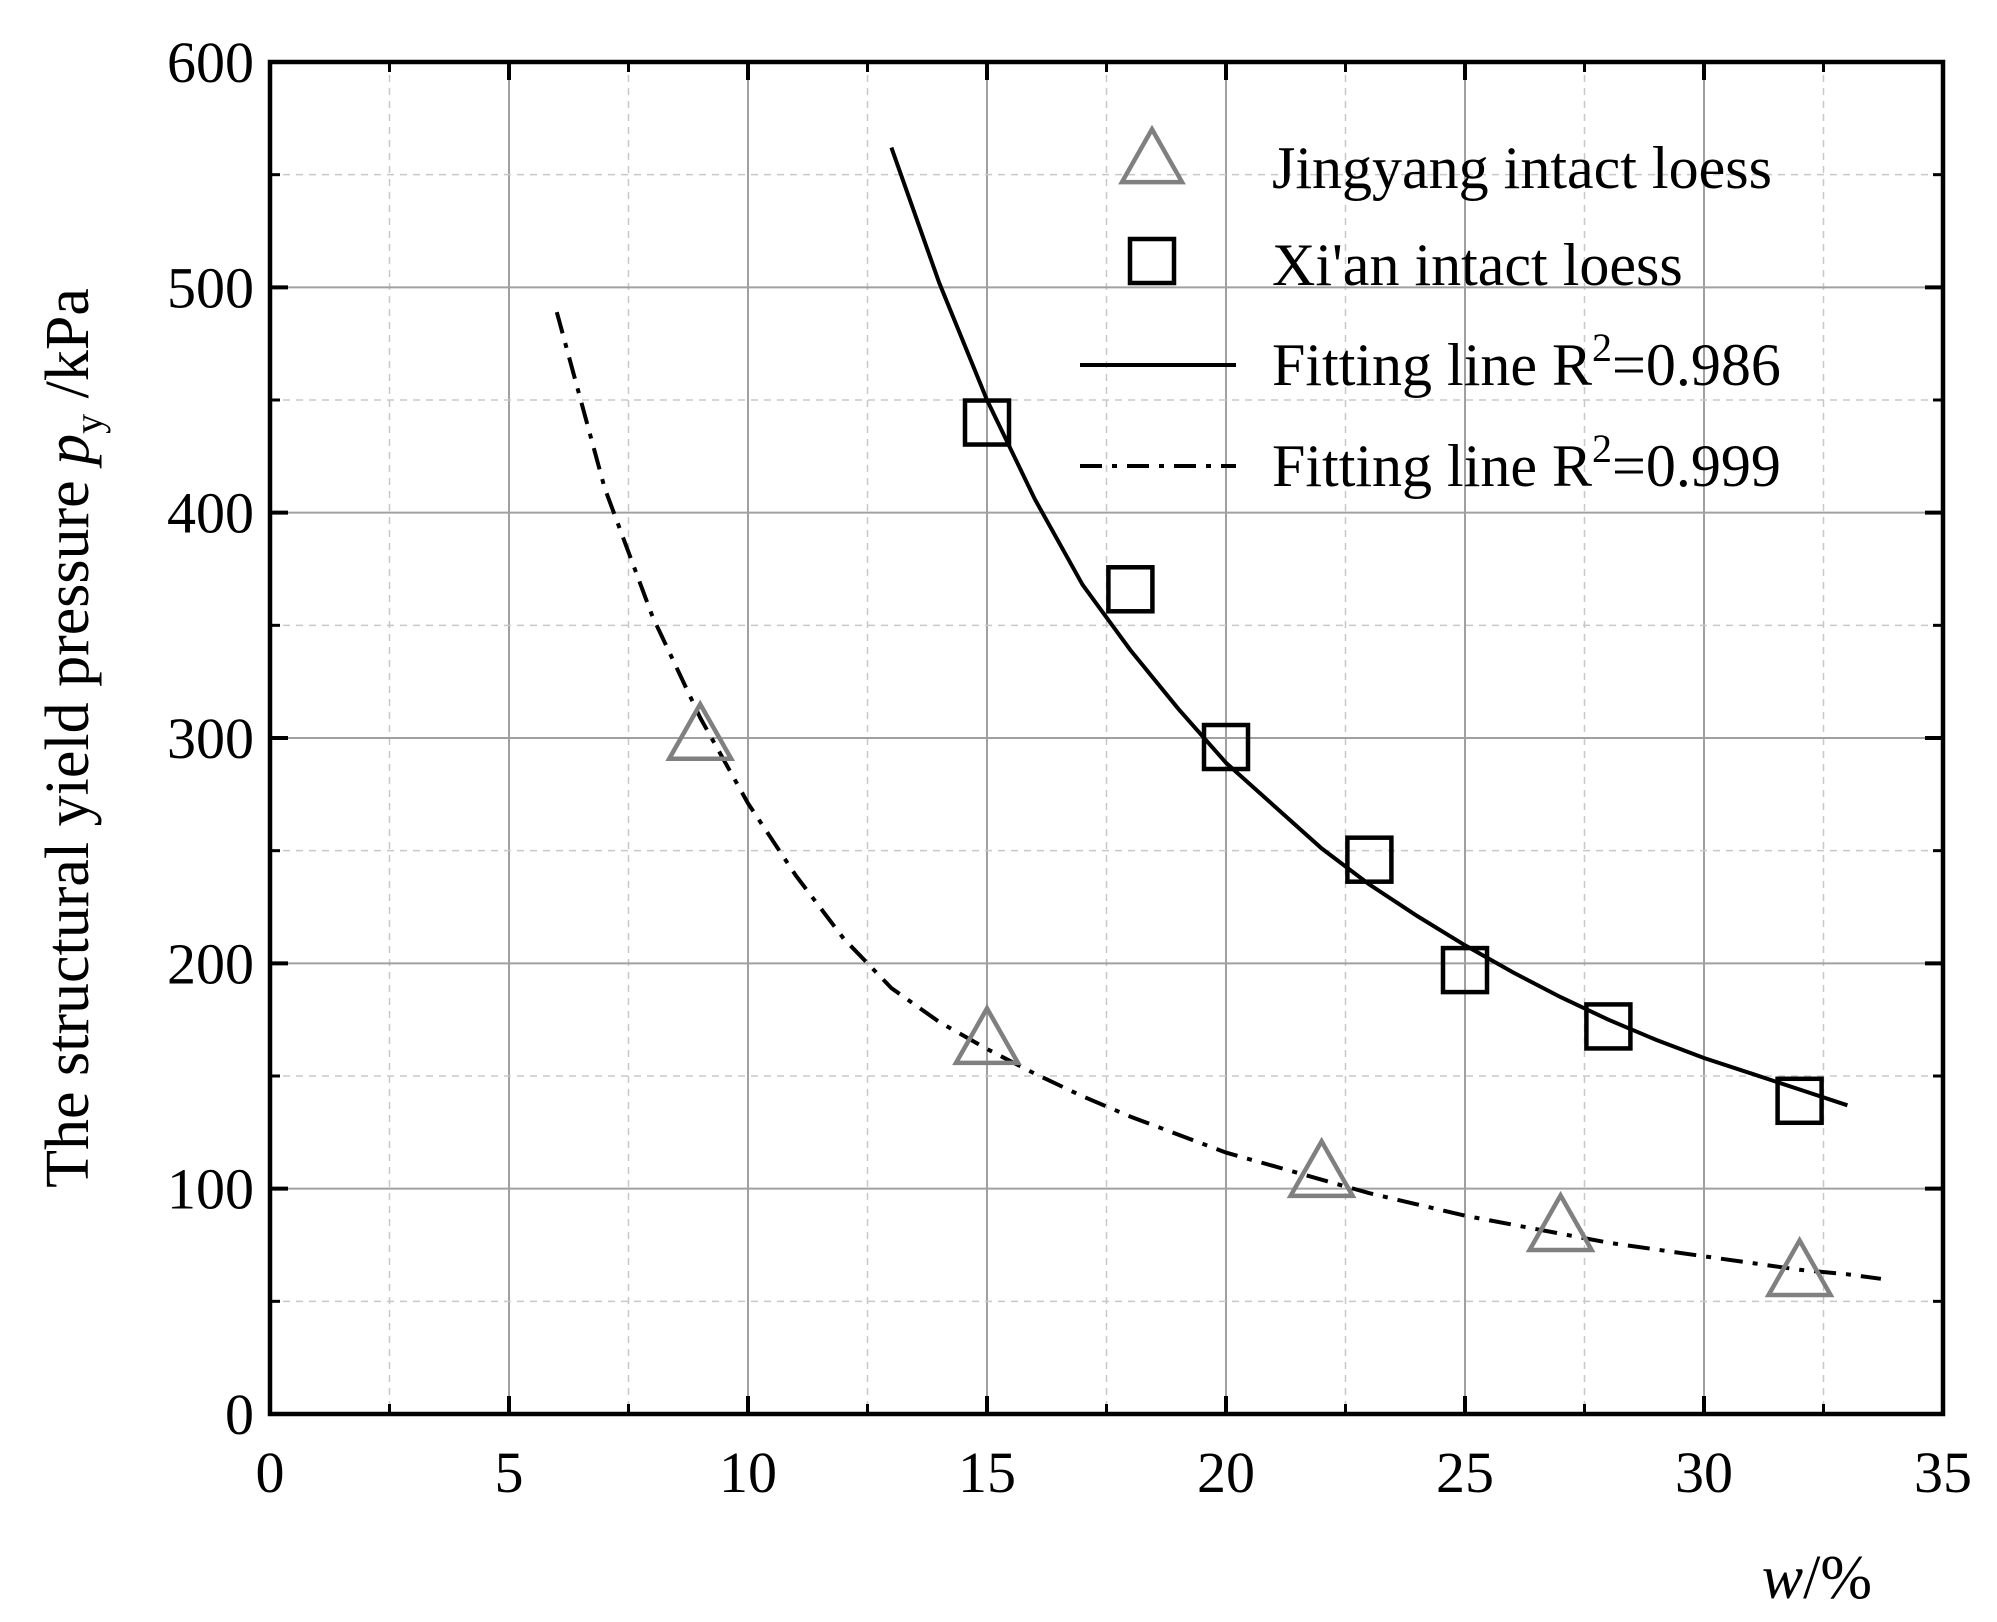  What do you see at coordinates (1522, 168) in the screenshot?
I see `legend-label: Jingyang intact loess` at bounding box center [1522, 168].